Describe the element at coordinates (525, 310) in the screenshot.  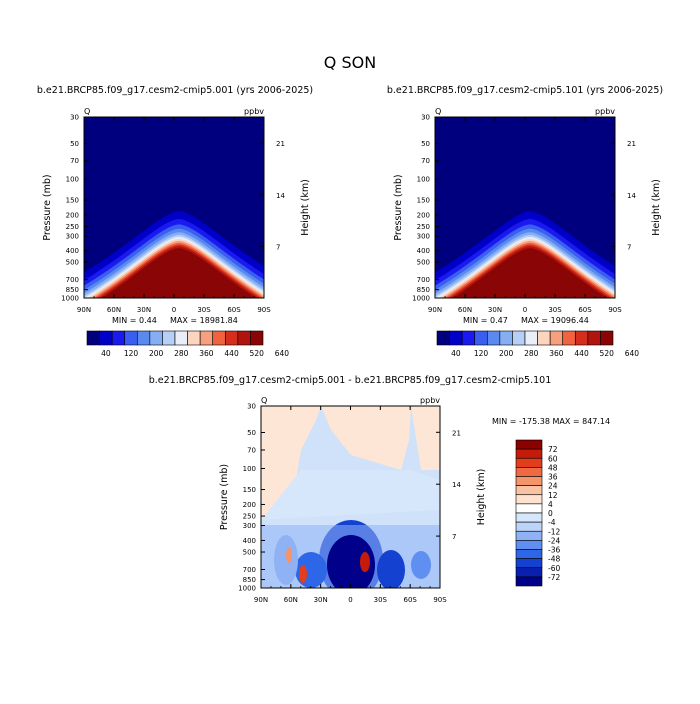
I see `x-tick-label: 0` at that location.